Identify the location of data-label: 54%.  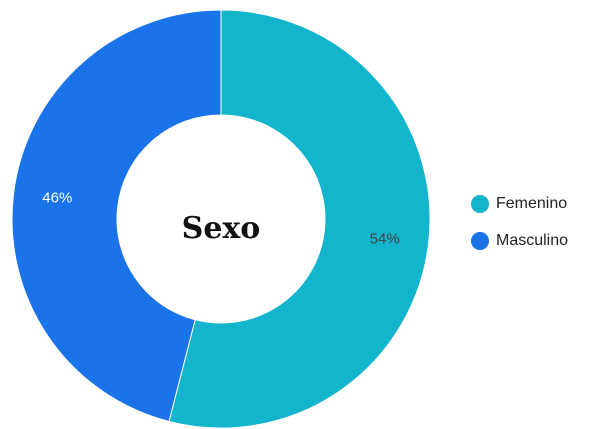
(385, 239).